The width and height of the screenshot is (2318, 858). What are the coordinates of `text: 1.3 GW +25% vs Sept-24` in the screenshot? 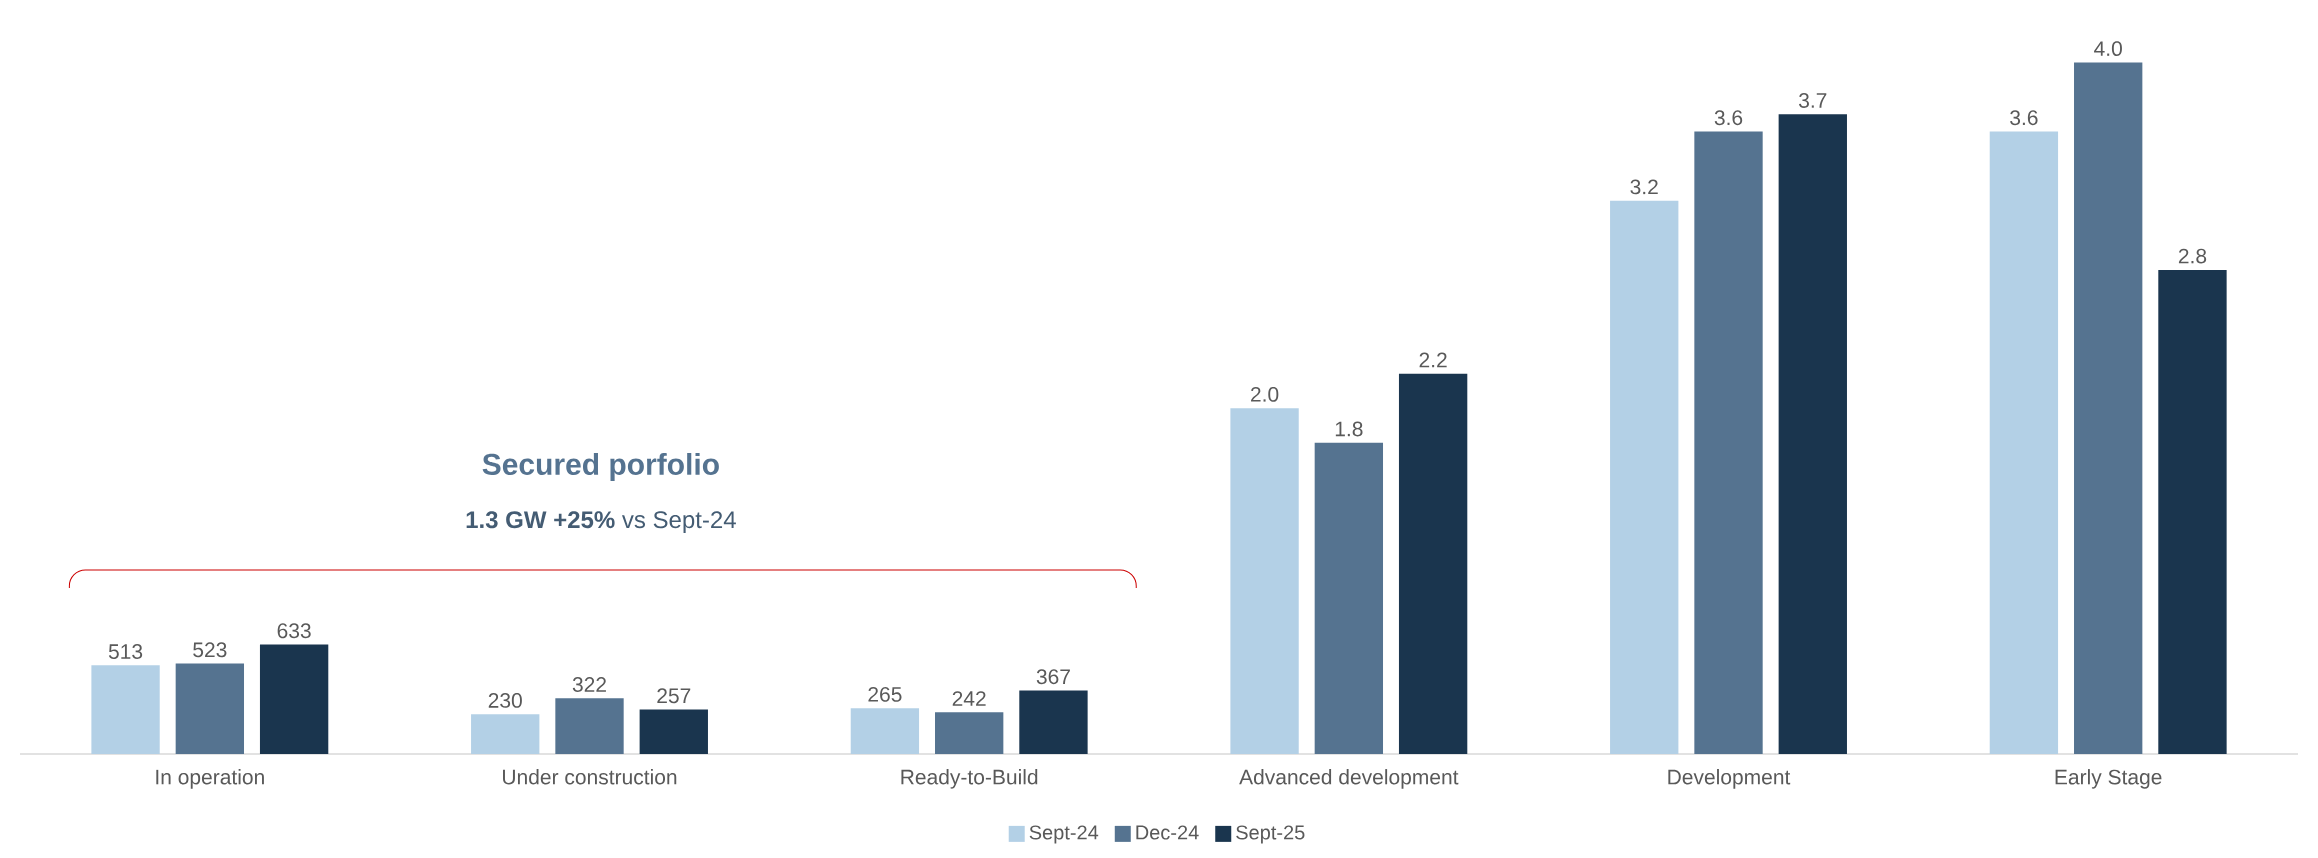 It's located at (601, 522).